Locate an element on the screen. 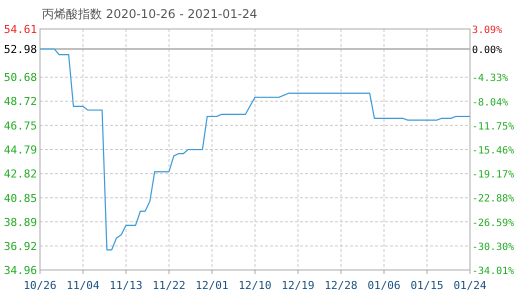 This screenshot has height=300, width=520. y-tick-label: 34.96 is located at coordinates (20, 270).